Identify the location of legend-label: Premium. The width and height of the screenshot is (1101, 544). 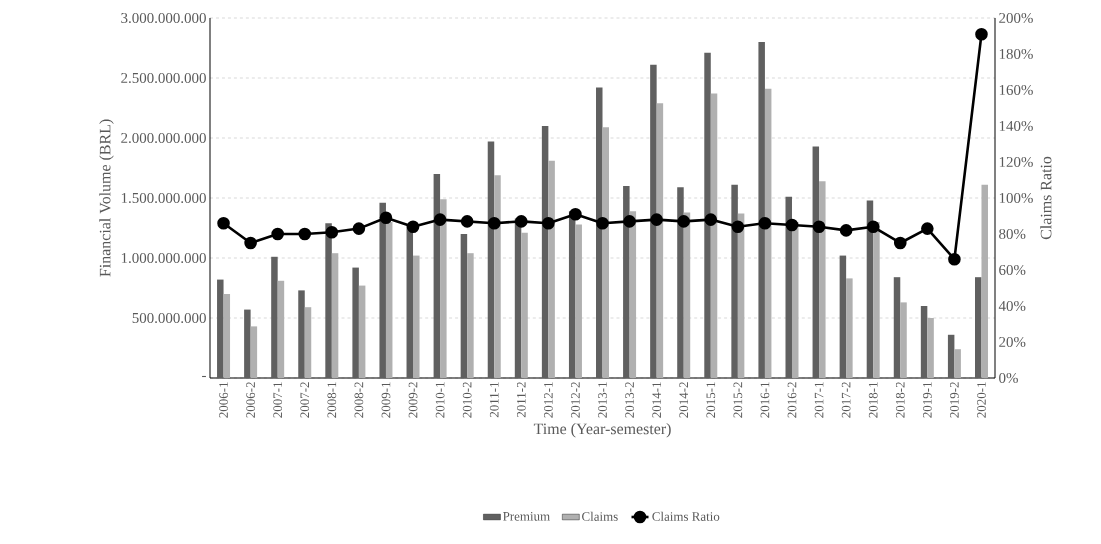
(526, 516).